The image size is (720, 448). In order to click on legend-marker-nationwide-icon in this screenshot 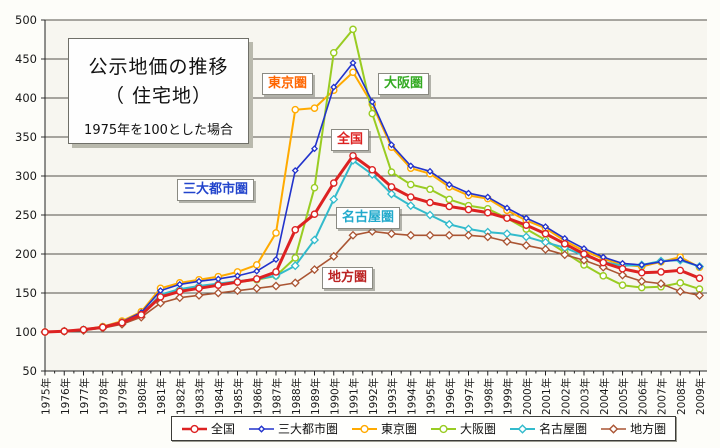, I will do `click(194, 428)`.